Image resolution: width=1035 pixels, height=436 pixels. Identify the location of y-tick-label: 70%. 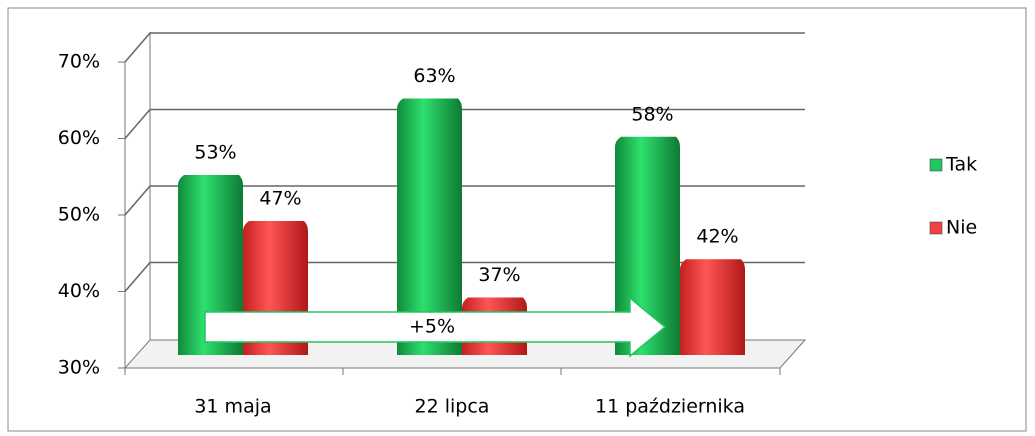
(79, 62).